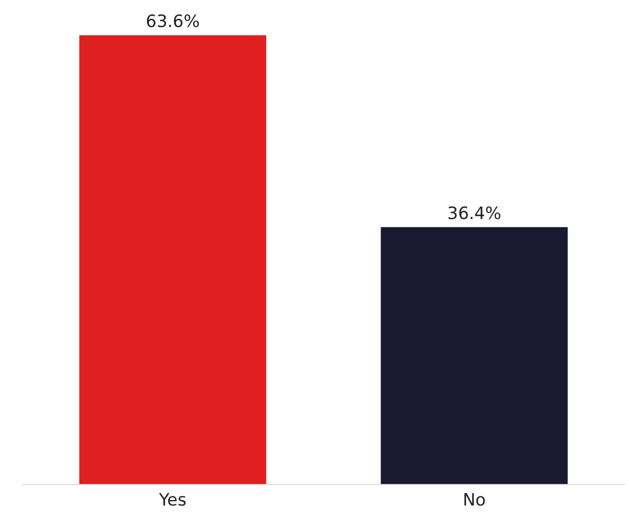 The image size is (629, 515). I want to click on x-tick-label: No, so click(474, 500).